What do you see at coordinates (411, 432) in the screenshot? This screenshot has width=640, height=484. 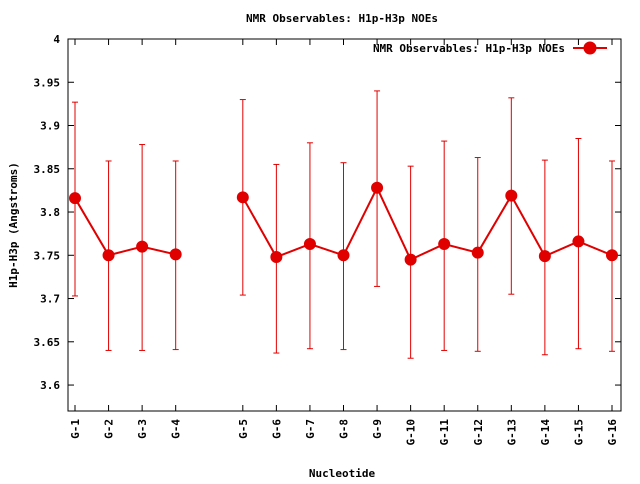 I see `x-tick-label: G-10` at bounding box center [411, 432].